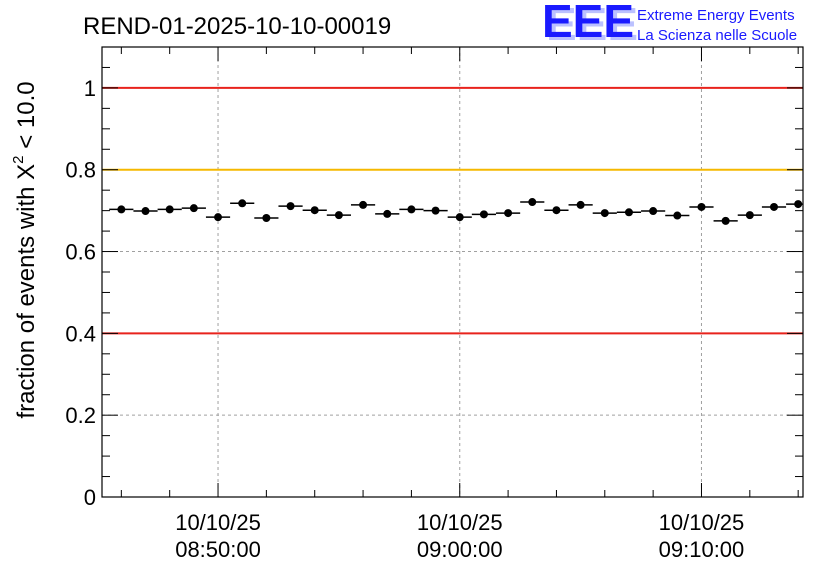 This screenshot has width=836, height=577. I want to click on logo-letters-shadow: EEE, so click(592, 25).